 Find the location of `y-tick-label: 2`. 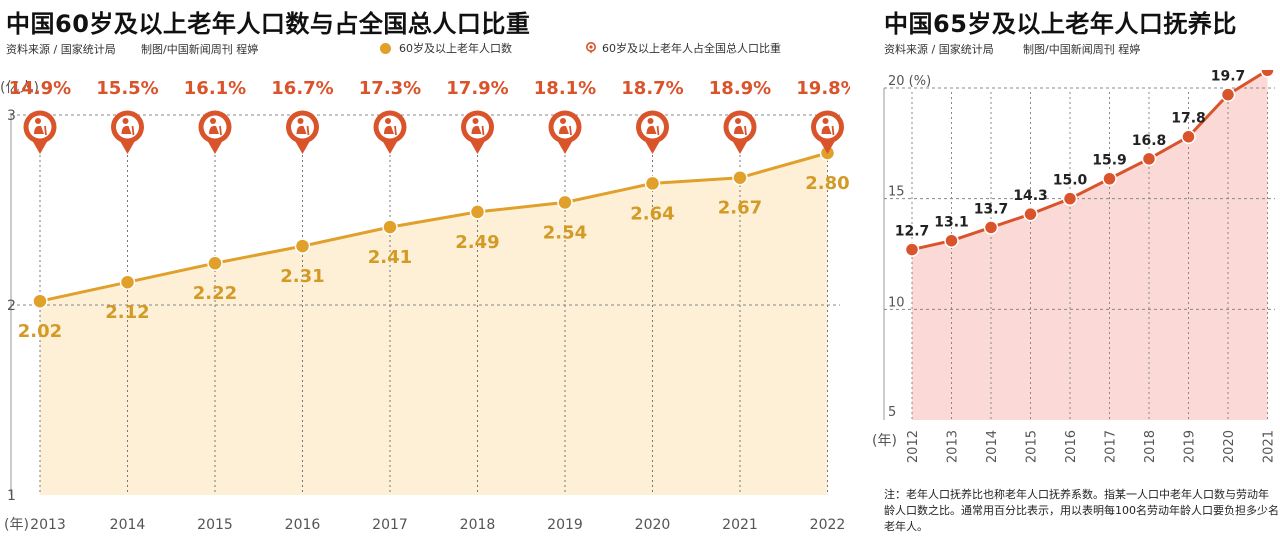

y-tick-label: 2 is located at coordinates (11, 306).